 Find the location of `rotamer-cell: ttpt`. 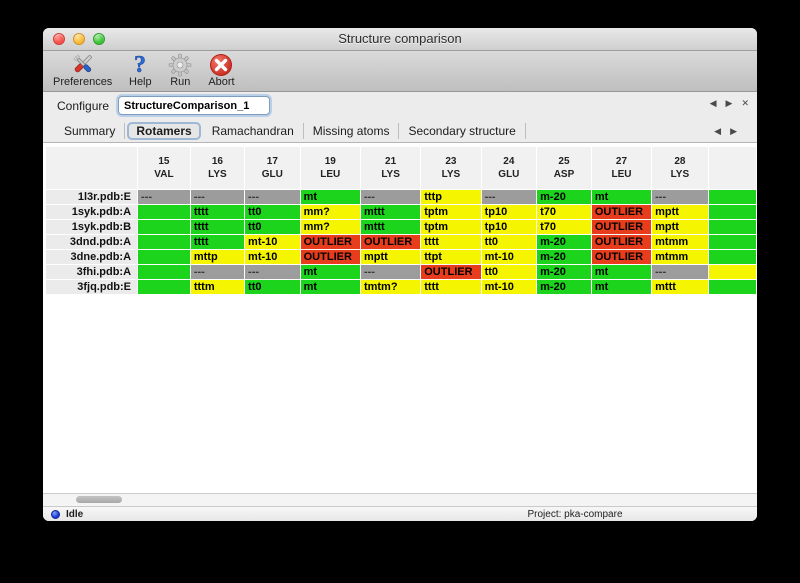

rotamer-cell: ttpt is located at coordinates (451, 257).